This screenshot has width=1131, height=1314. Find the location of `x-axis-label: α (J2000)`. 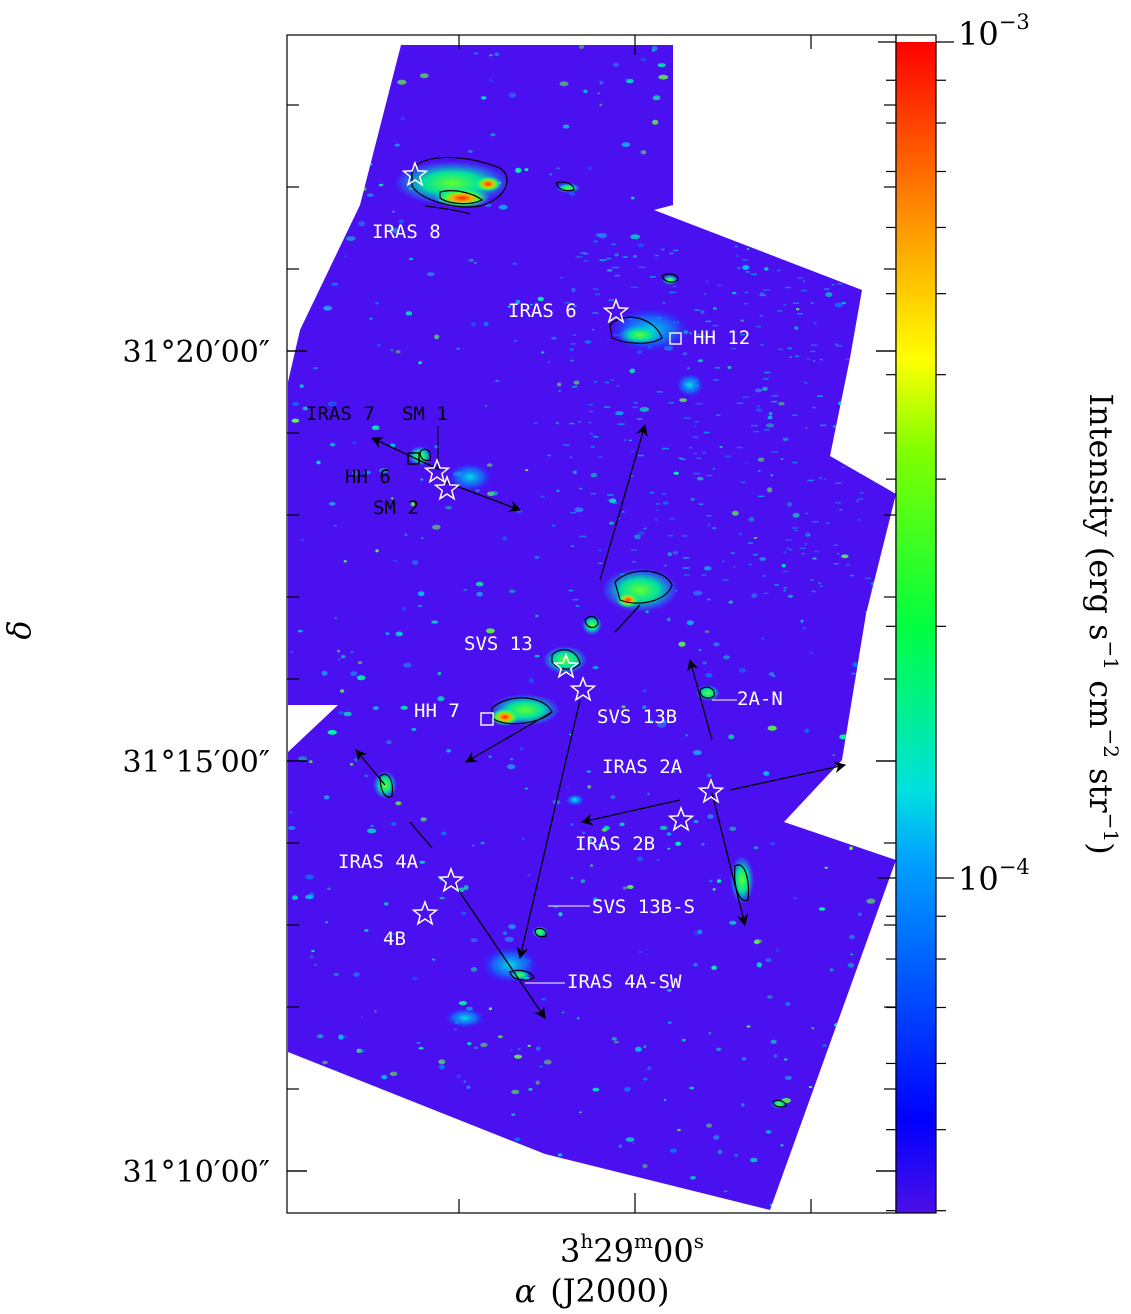

x-axis-label: α (J2000) is located at coordinates (592, 1291).